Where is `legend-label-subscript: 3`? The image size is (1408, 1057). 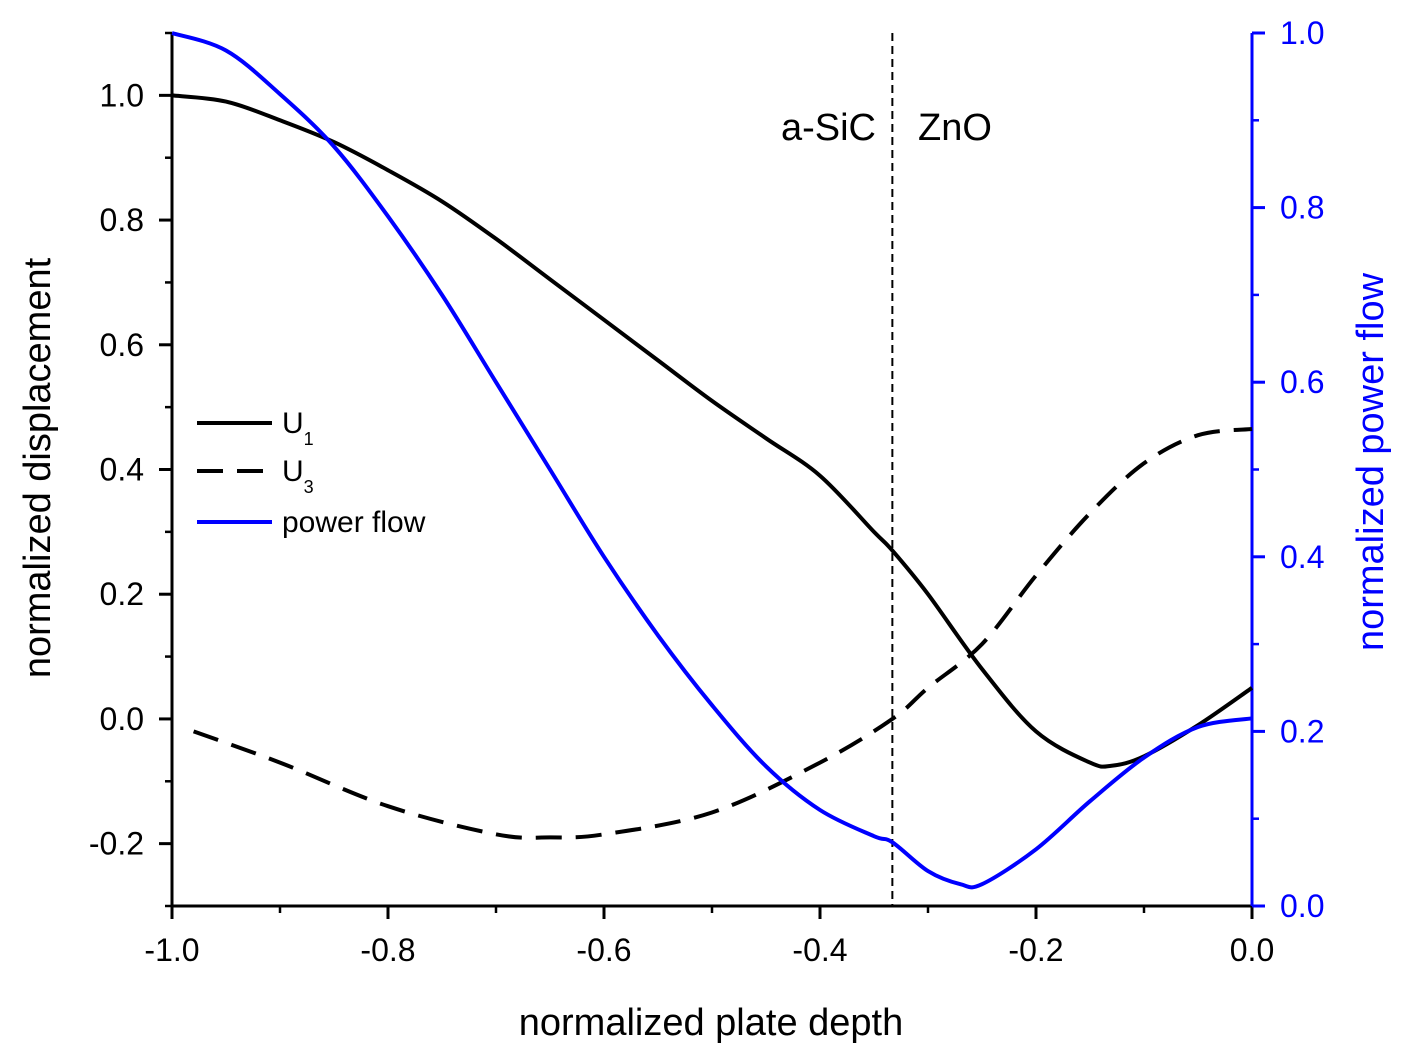
legend-label-subscript: 3 is located at coordinates (309, 487).